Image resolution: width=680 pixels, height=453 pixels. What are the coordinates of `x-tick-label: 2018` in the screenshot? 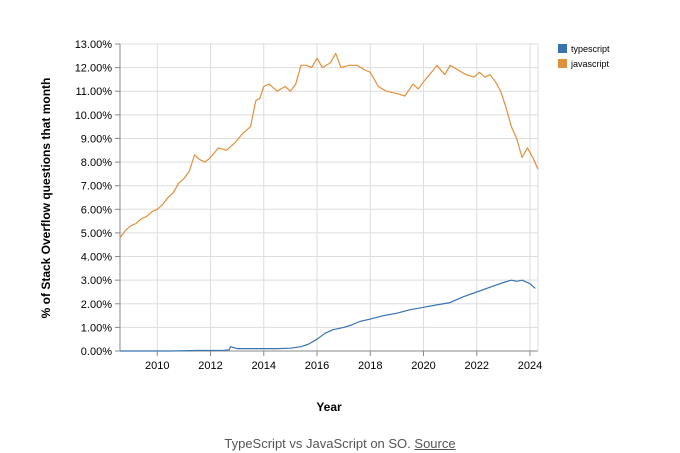 It's located at (370, 366).